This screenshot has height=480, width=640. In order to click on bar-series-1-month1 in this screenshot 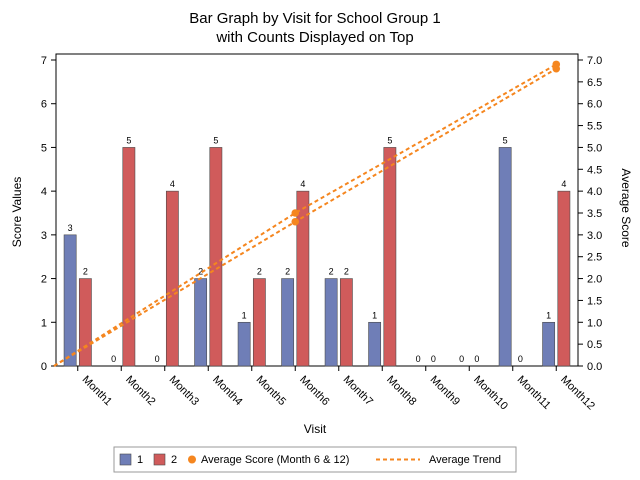, I will do `click(70, 300)`.